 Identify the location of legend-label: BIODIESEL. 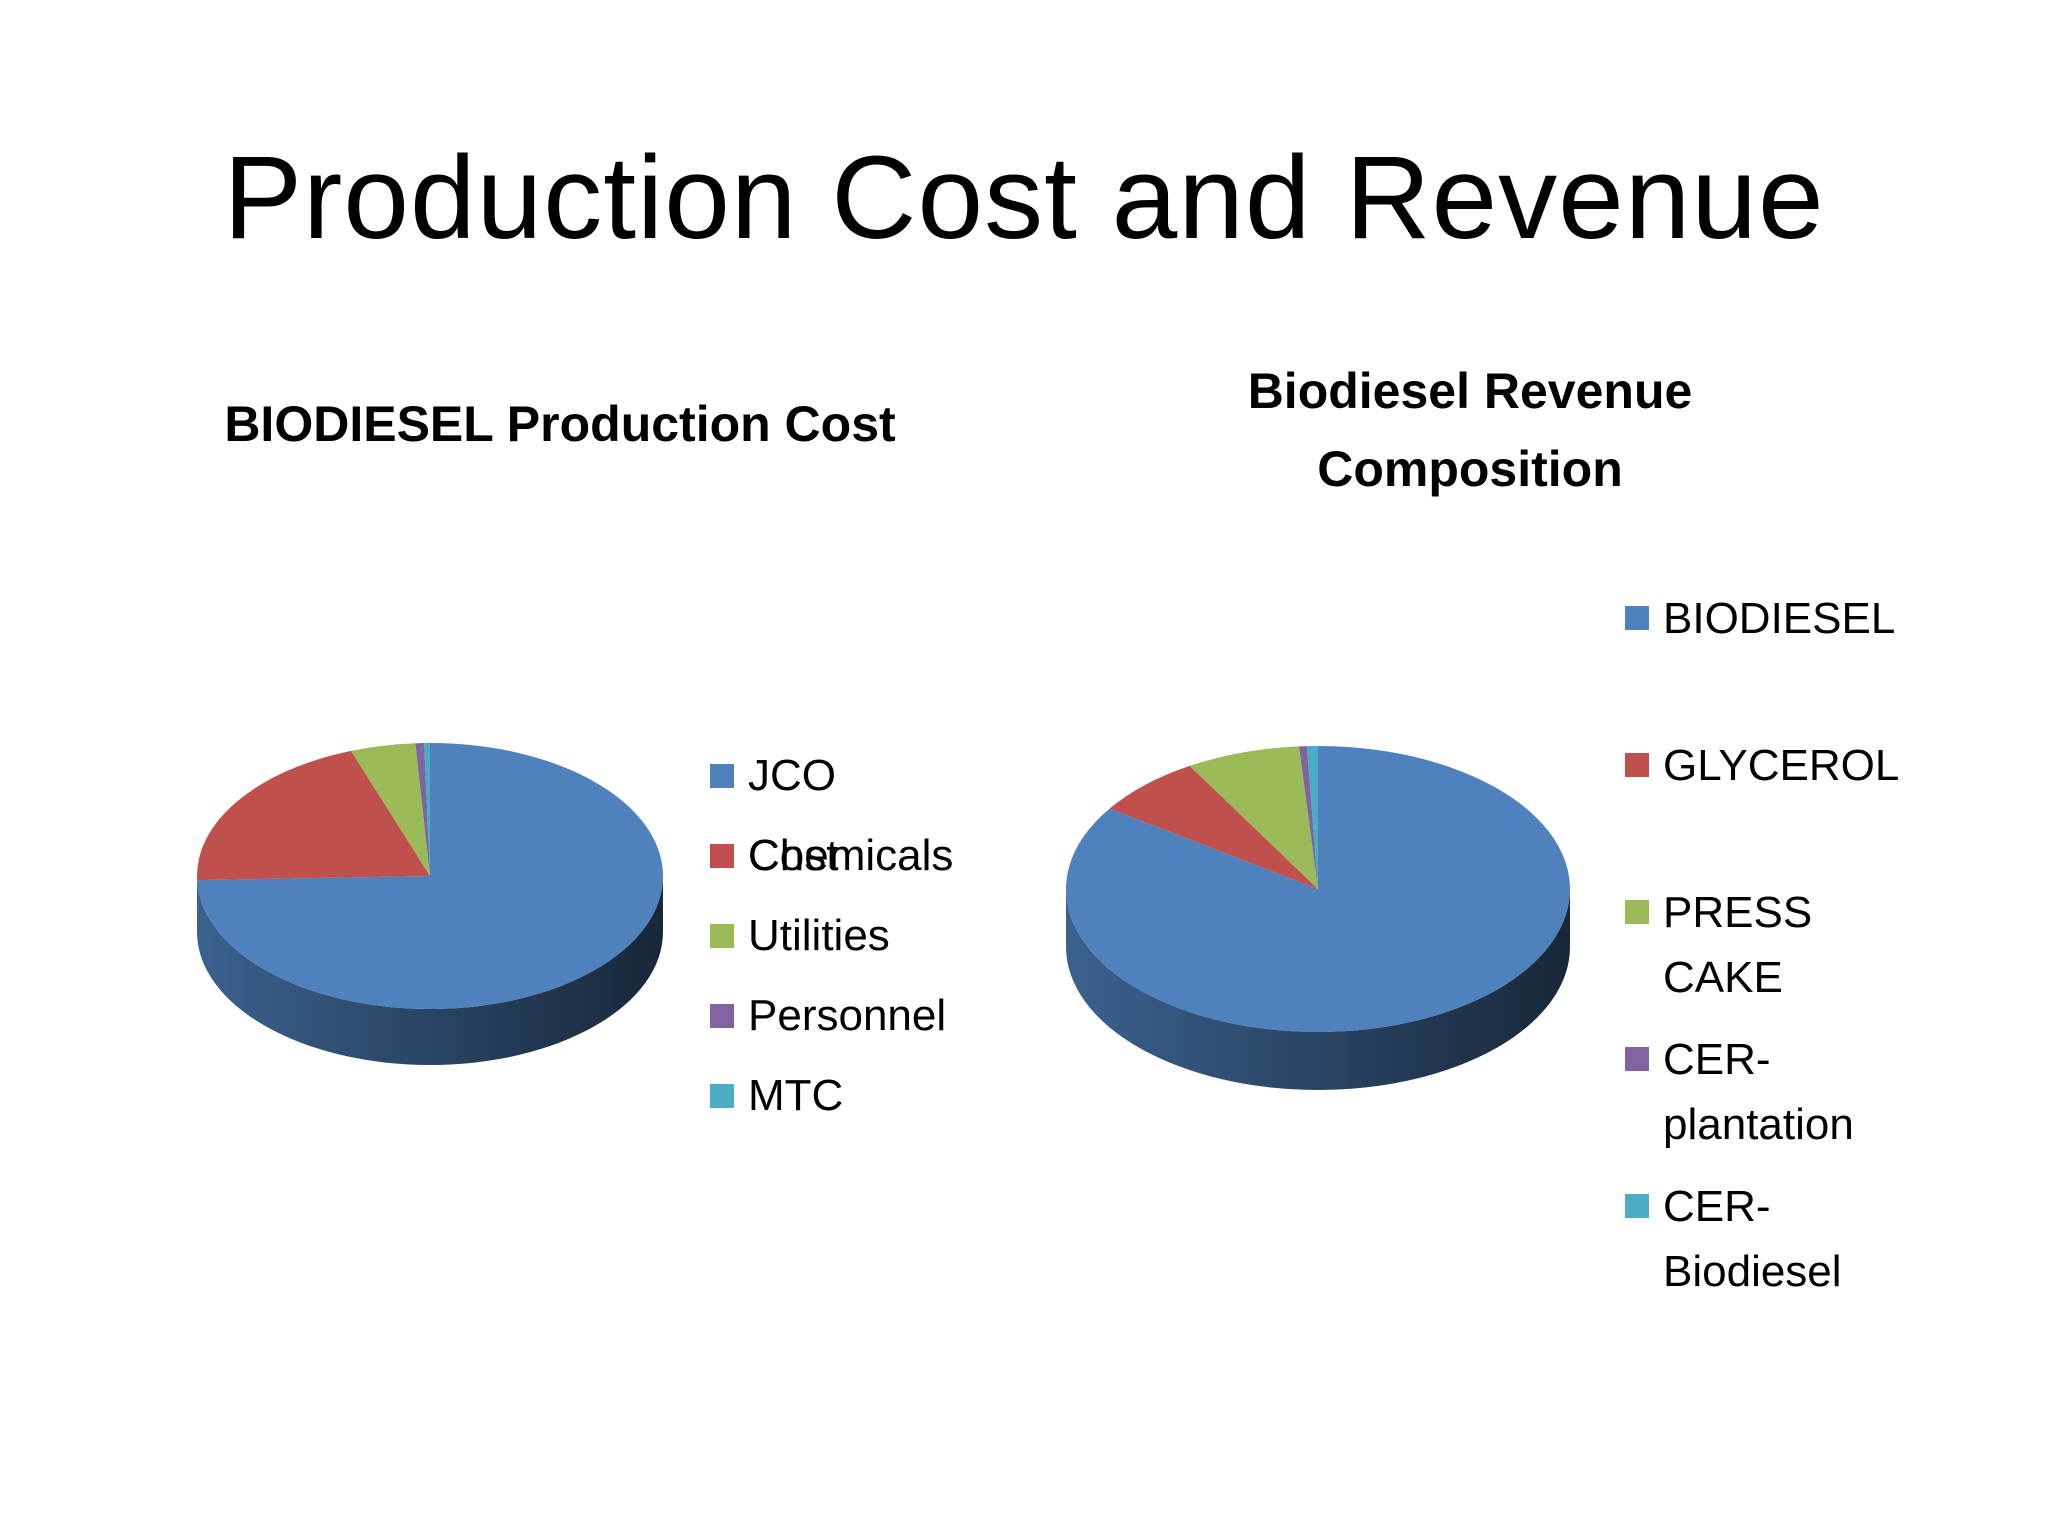
(1779, 618).